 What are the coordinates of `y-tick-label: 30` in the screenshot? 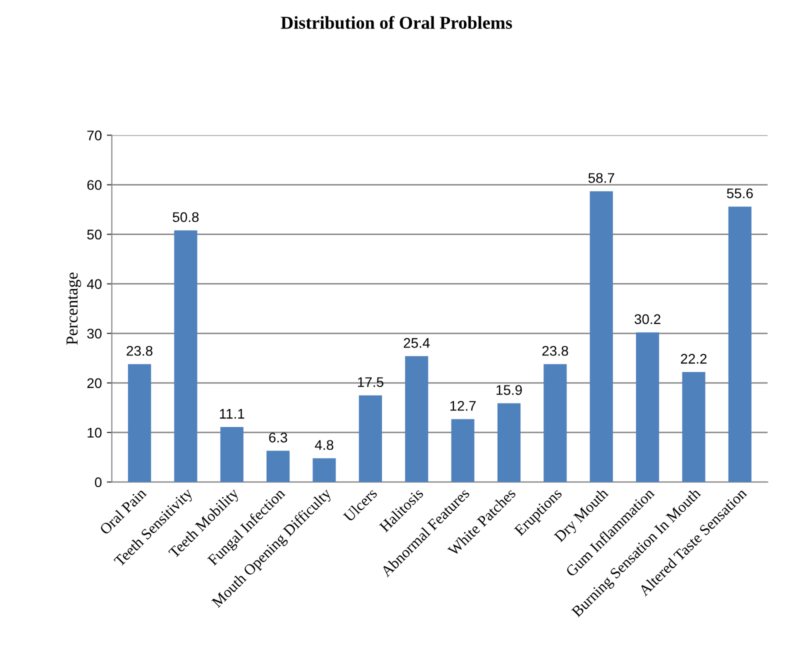 It's located at (94, 333).